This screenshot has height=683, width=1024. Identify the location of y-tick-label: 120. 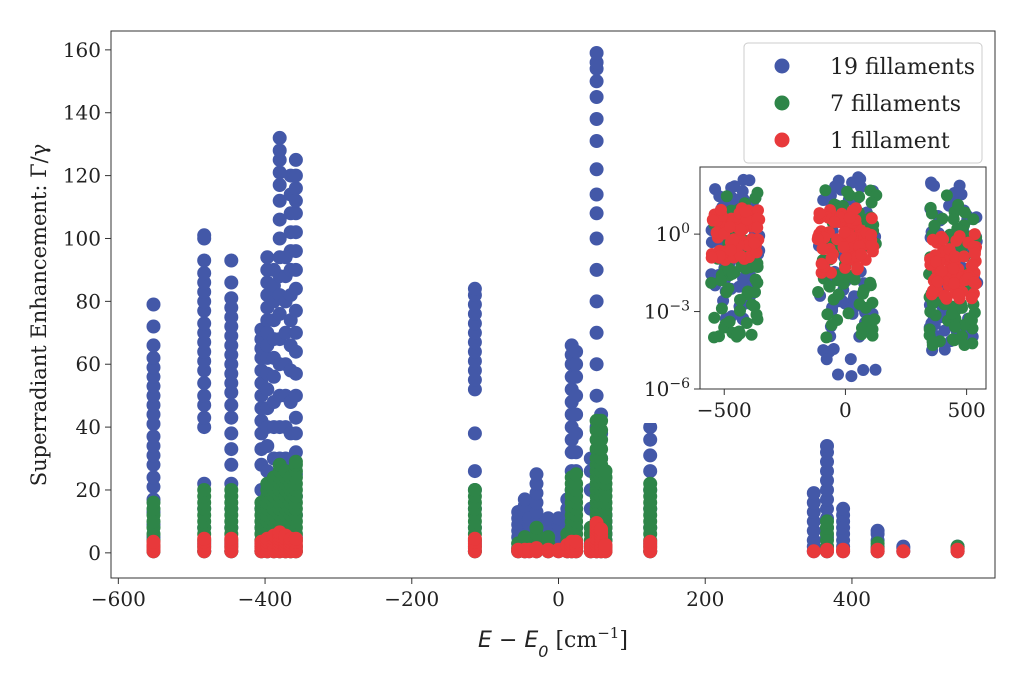
(82, 176).